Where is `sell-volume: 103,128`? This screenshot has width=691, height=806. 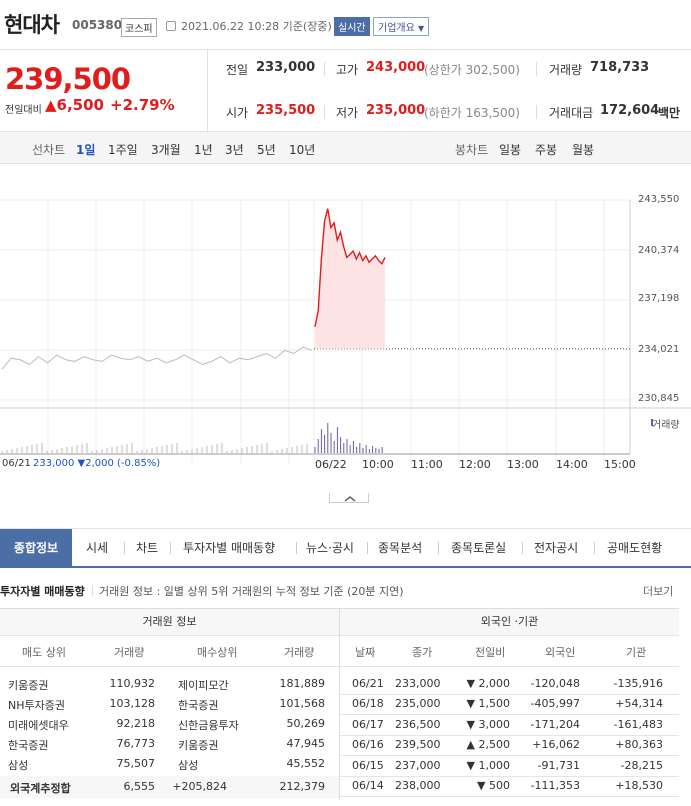 sell-volume: 103,128 is located at coordinates (132, 703).